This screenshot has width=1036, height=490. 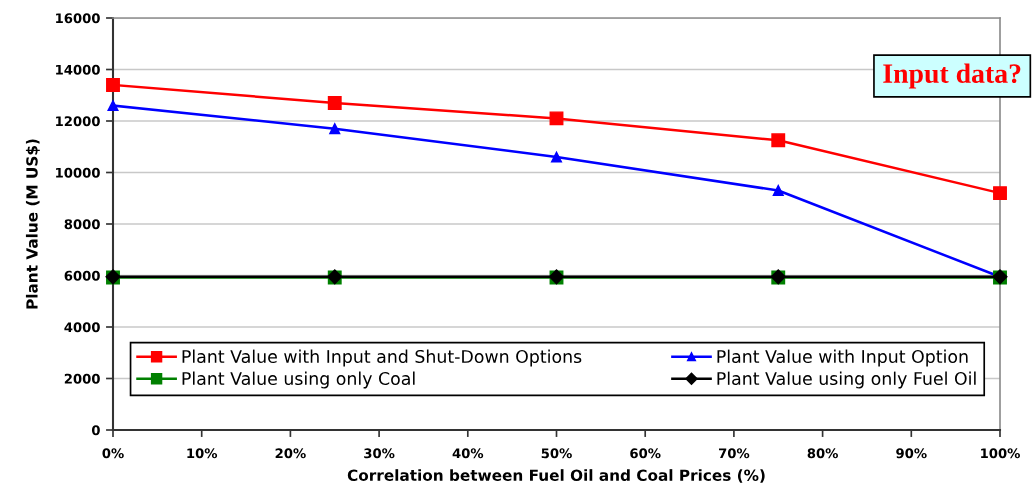 What do you see at coordinates (468, 453) in the screenshot?
I see `x-tick-label: 40%` at bounding box center [468, 453].